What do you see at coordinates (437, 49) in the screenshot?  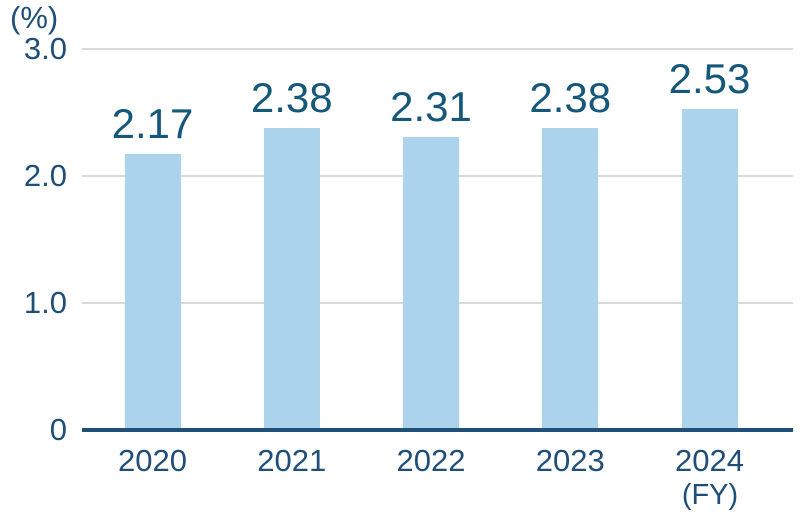 I see `gridline` at bounding box center [437, 49].